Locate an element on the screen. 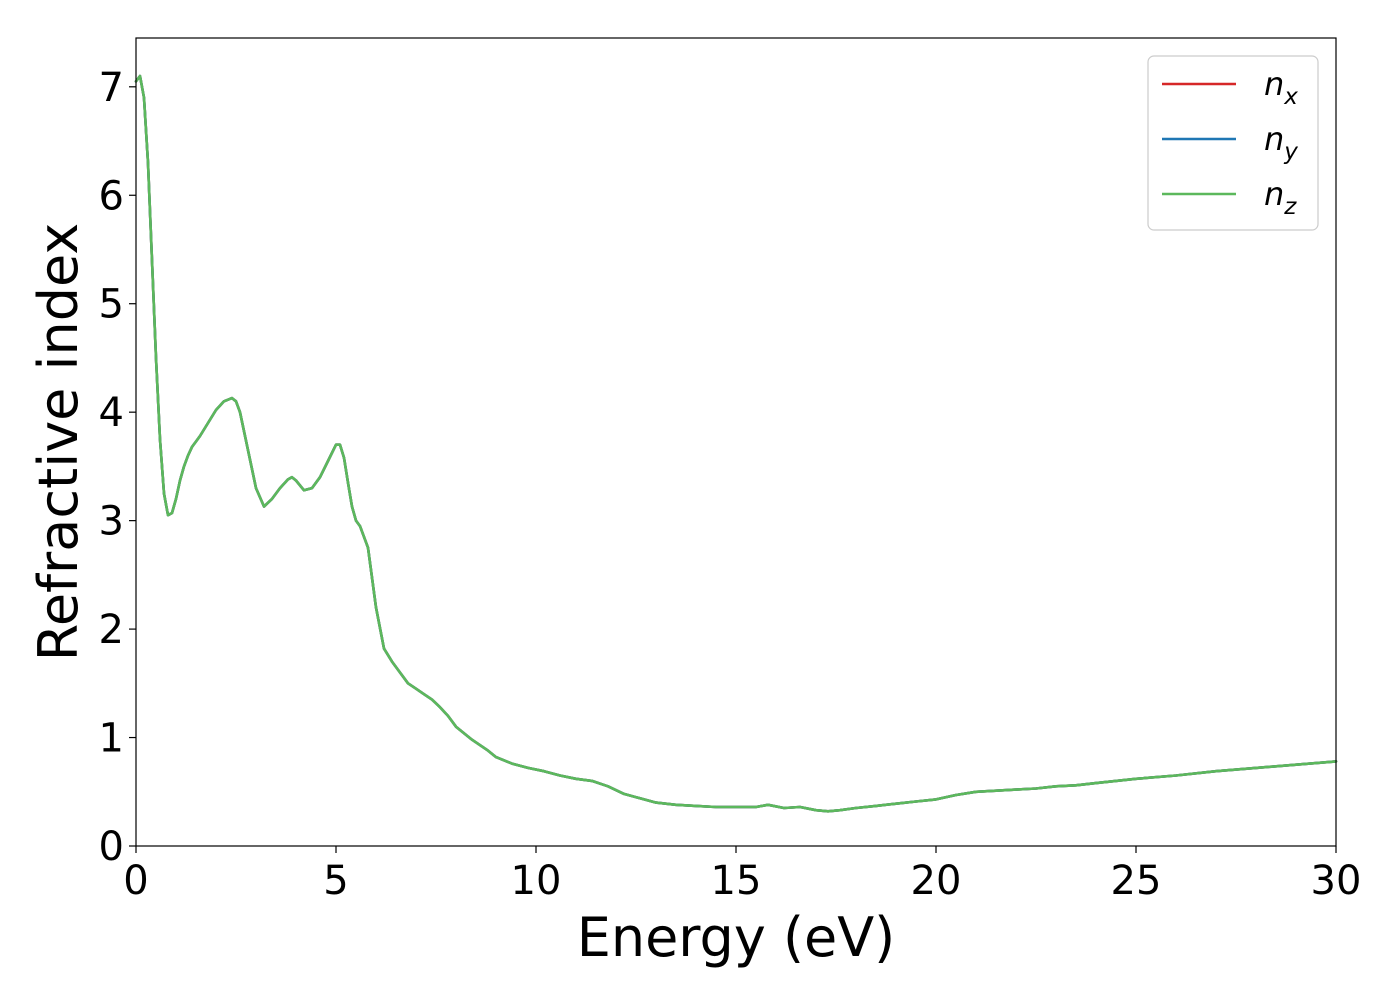 The width and height of the screenshot is (1400, 1000). legend-label-x: nx is located at coordinates (1281, 87).